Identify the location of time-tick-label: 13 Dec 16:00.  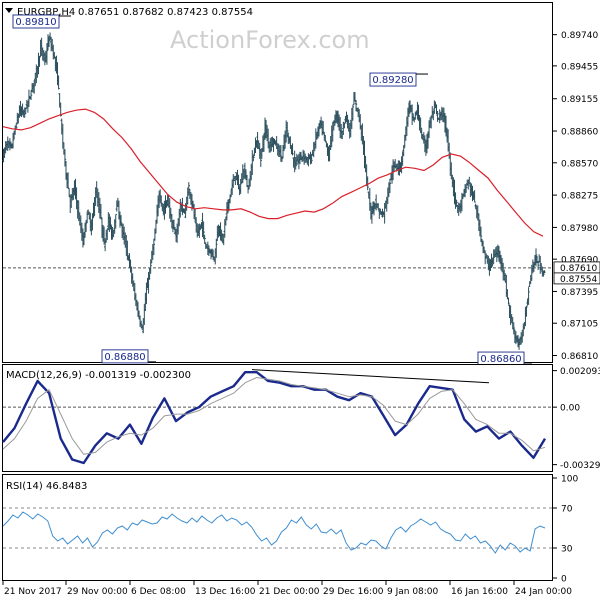
(225, 592).